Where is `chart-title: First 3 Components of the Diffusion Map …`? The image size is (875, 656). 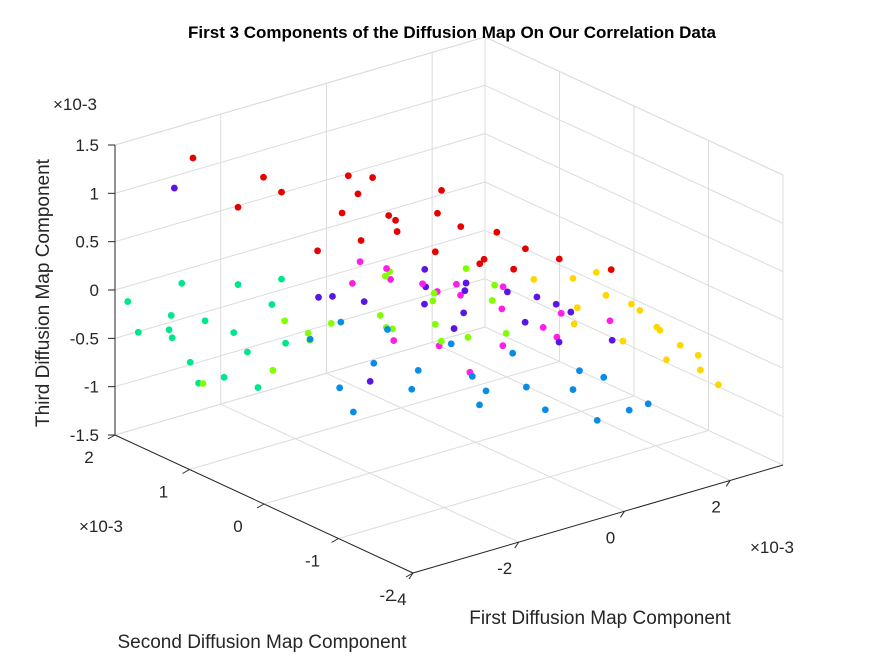 chart-title: First 3 Components of the Diffusion Map … is located at coordinates (452, 32).